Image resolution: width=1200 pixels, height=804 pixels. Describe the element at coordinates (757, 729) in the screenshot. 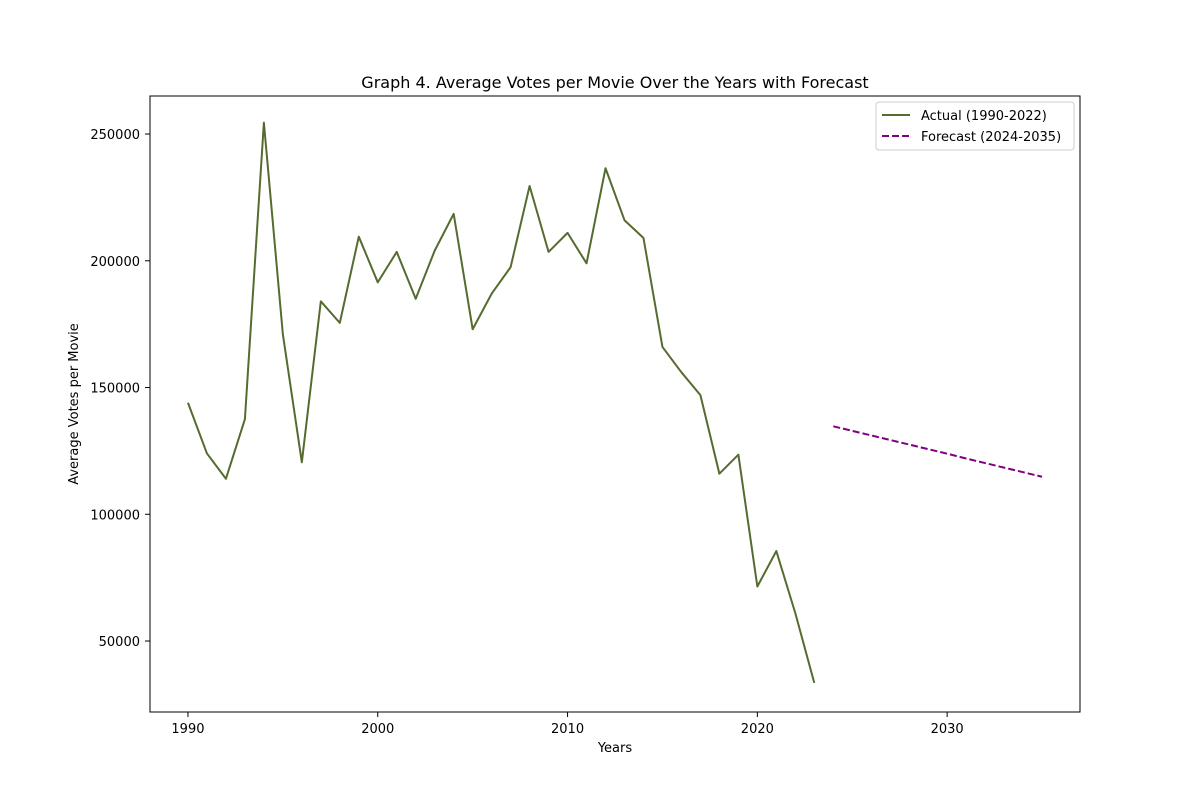

I see `x-tick-label: 2020` at that location.